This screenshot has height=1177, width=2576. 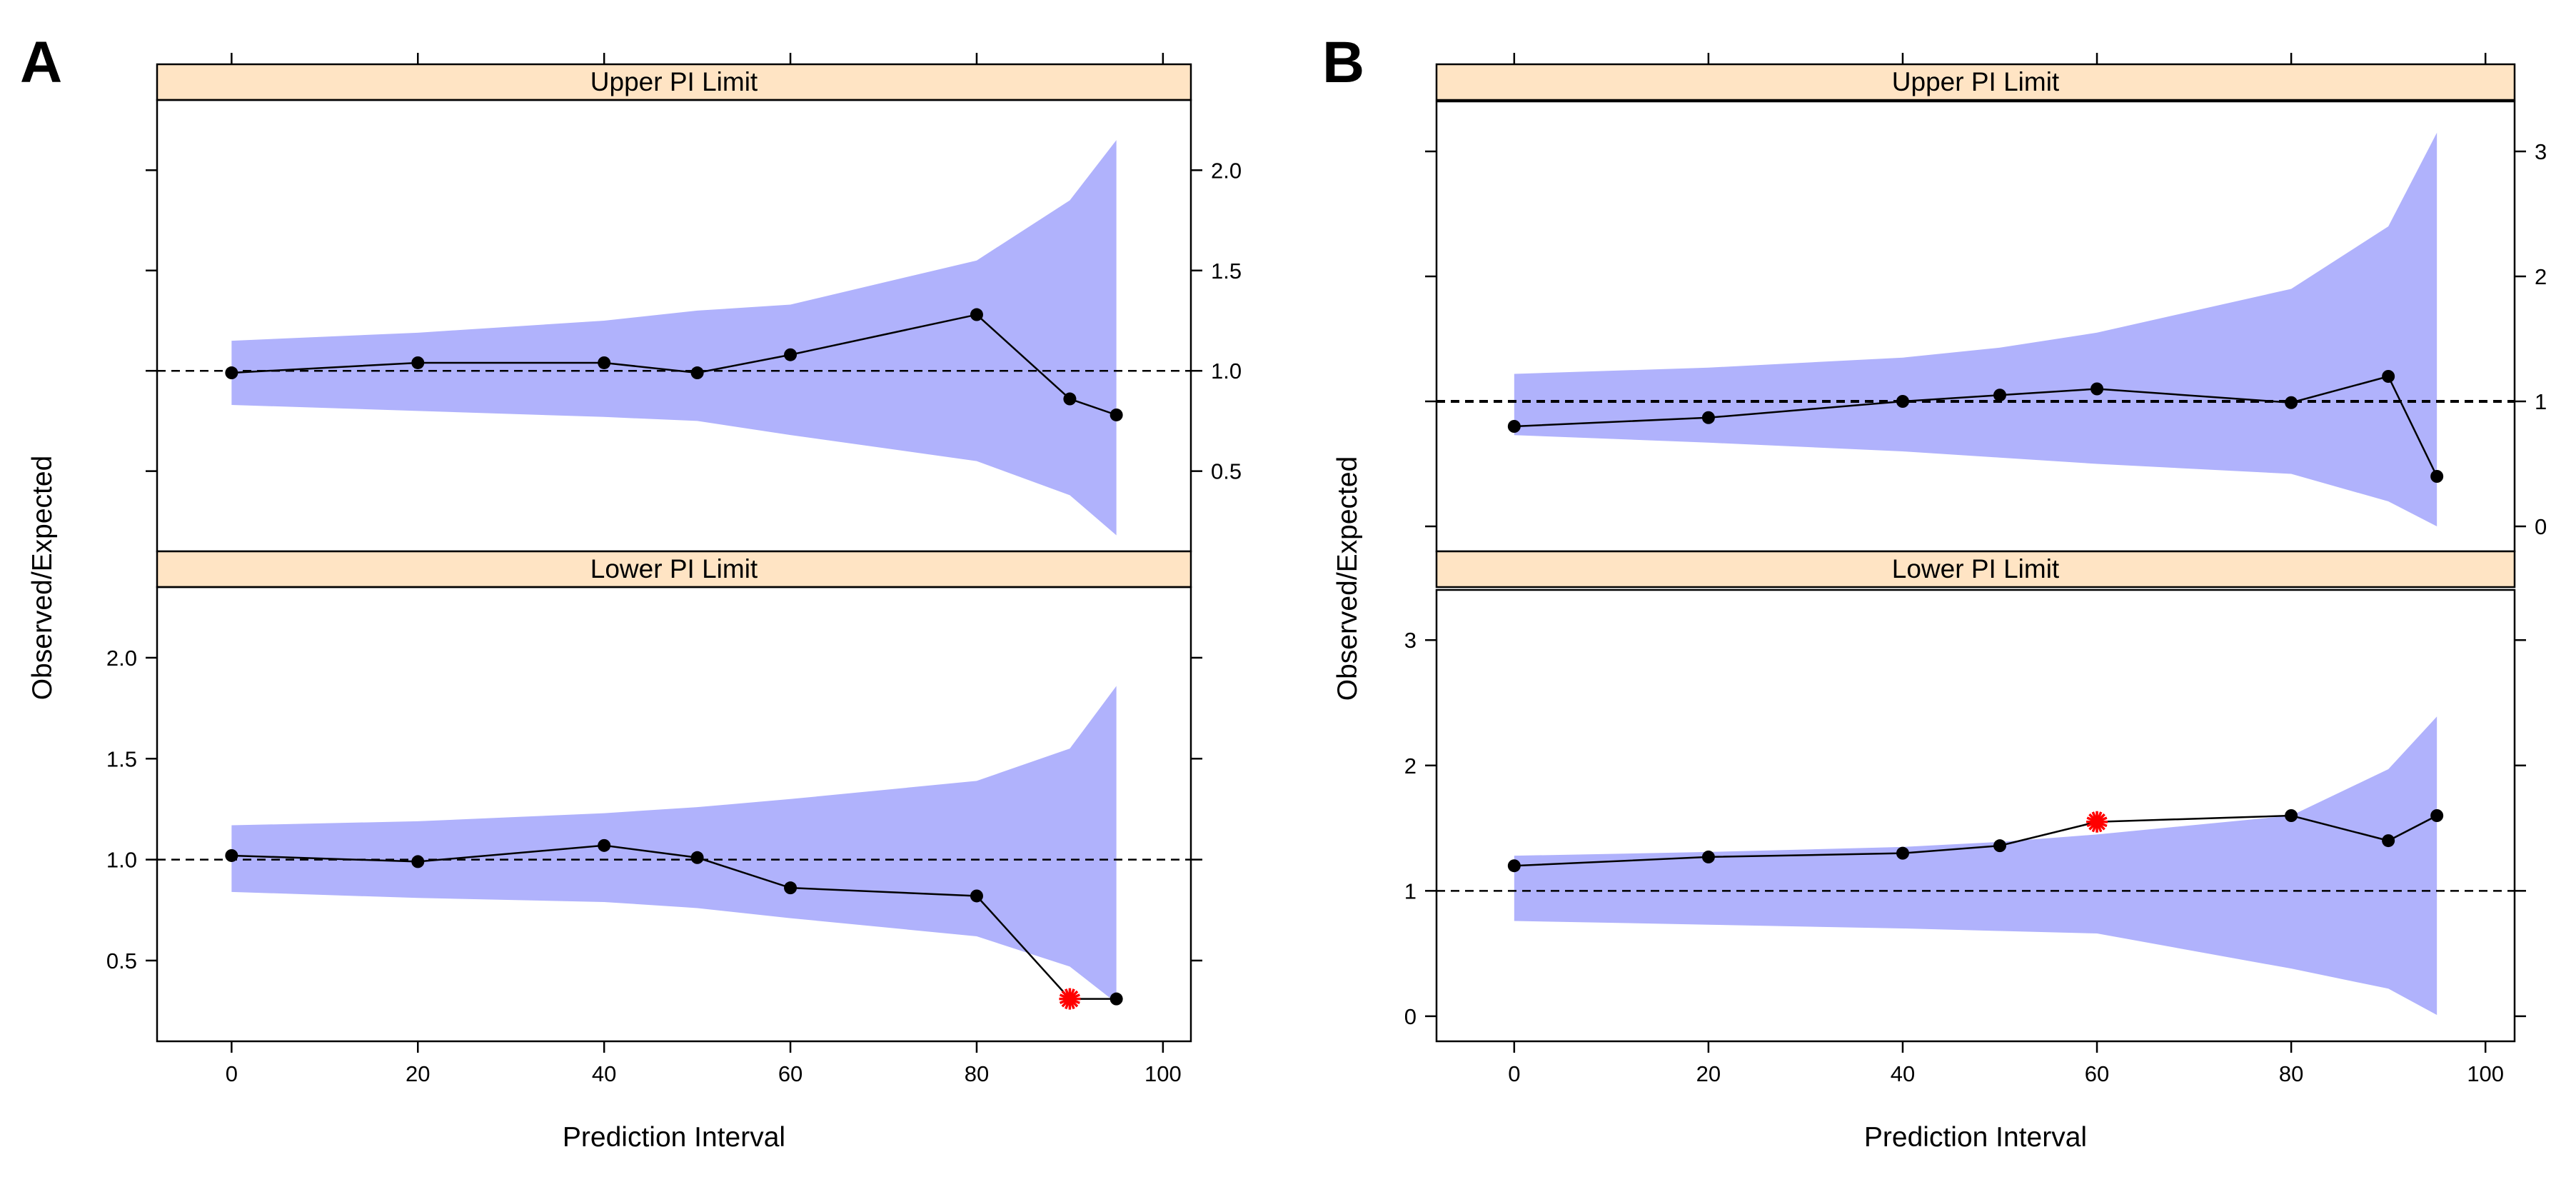 I want to click on panel-letter-a: A, so click(x=41, y=63).